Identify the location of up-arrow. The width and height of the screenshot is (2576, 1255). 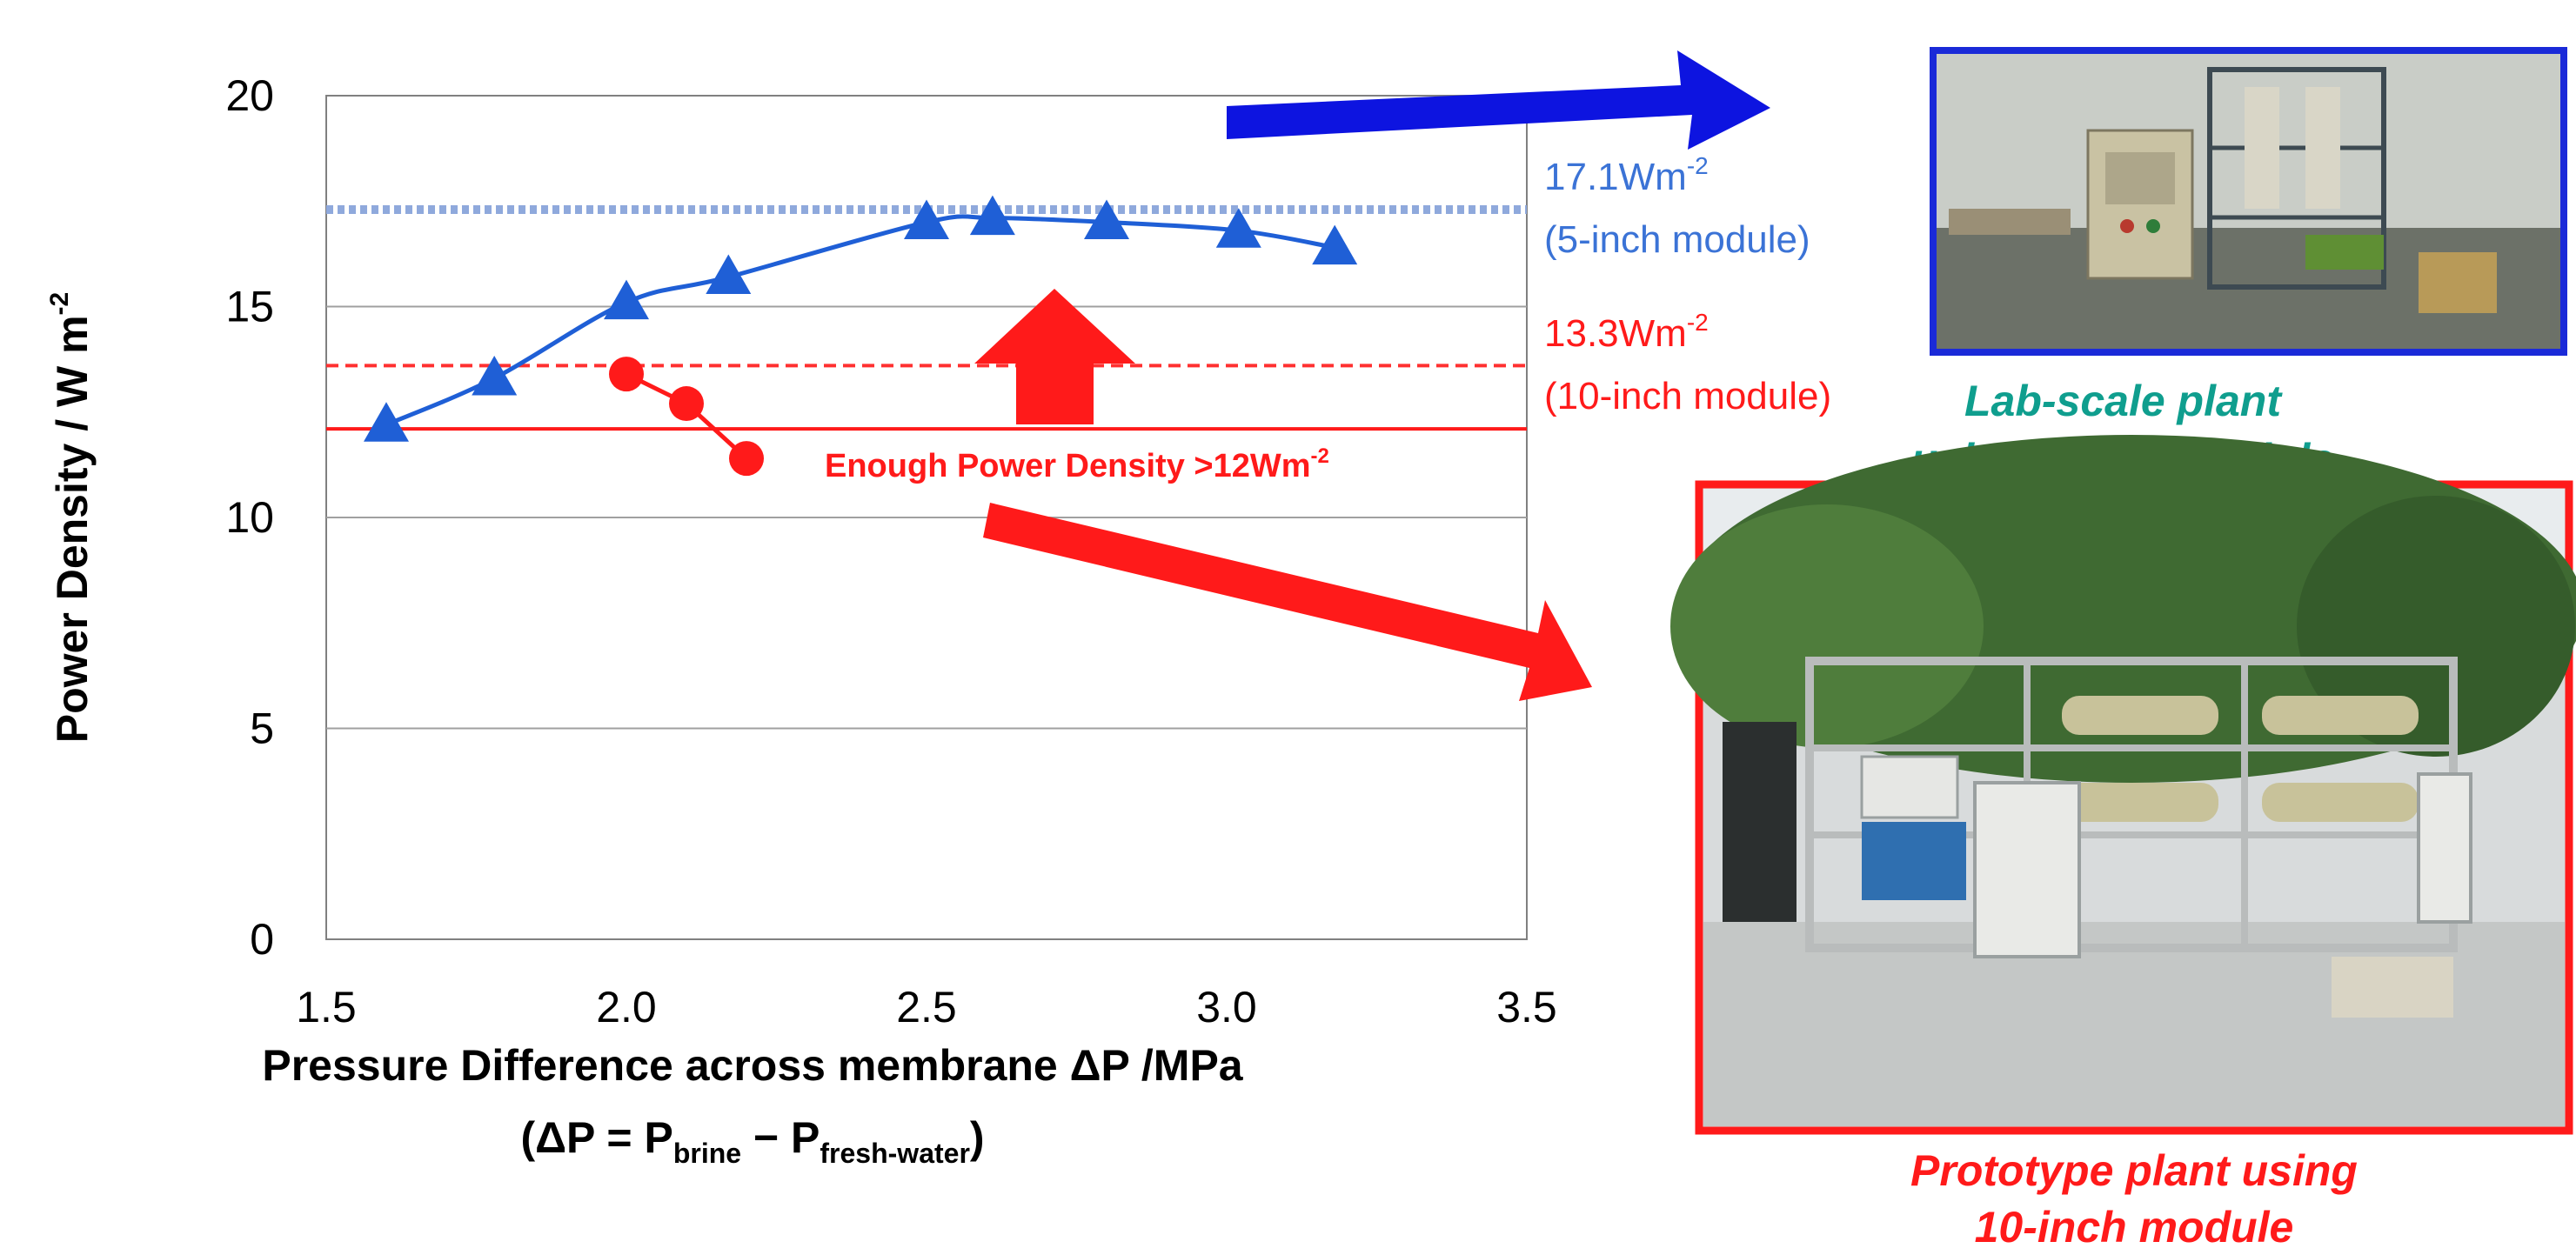
(1054, 356).